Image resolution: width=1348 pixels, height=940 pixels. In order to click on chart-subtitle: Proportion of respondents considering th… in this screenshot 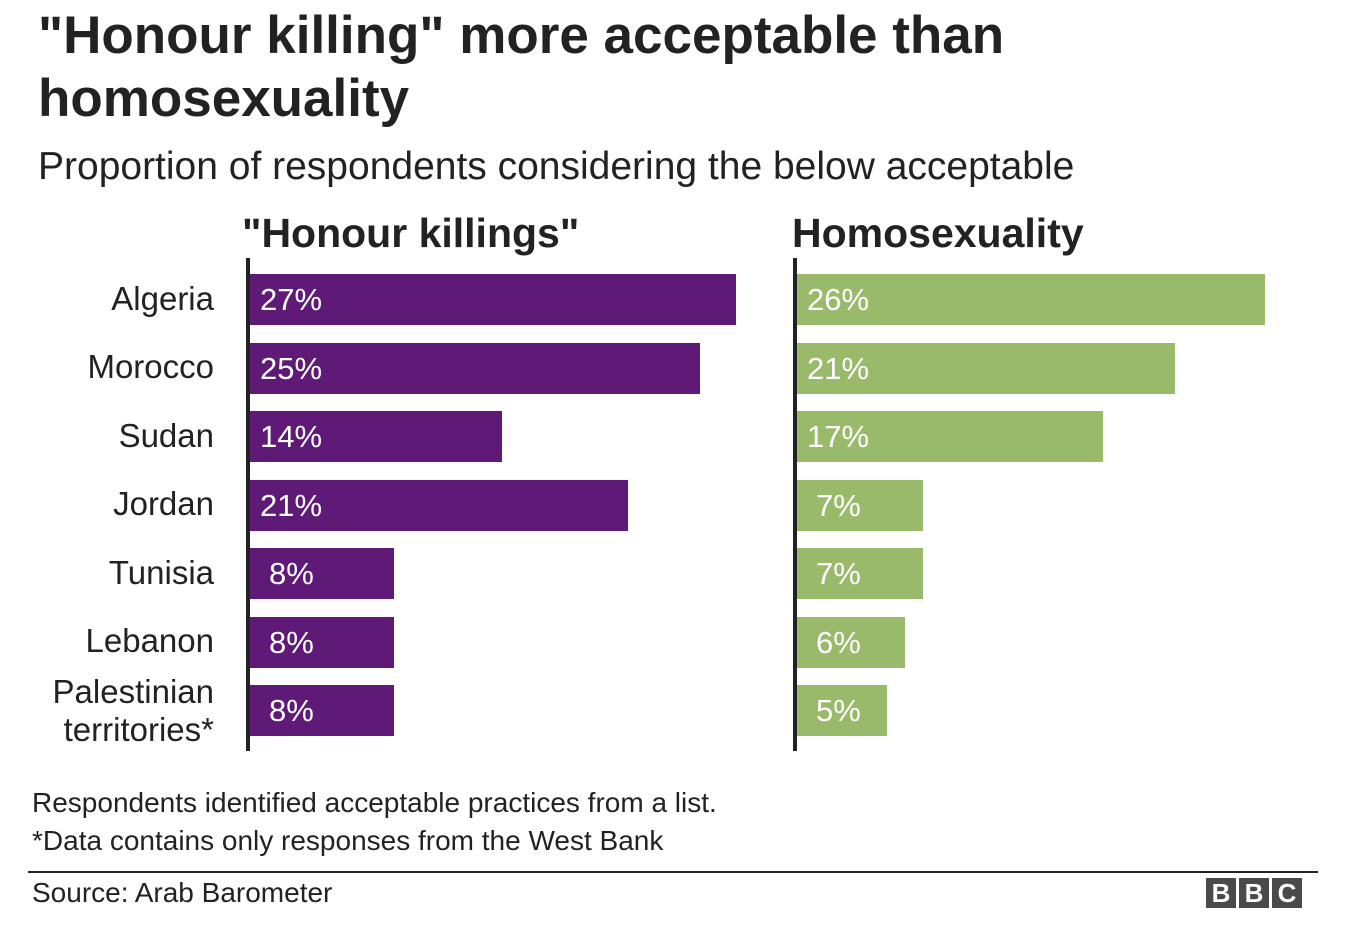, I will do `click(556, 166)`.